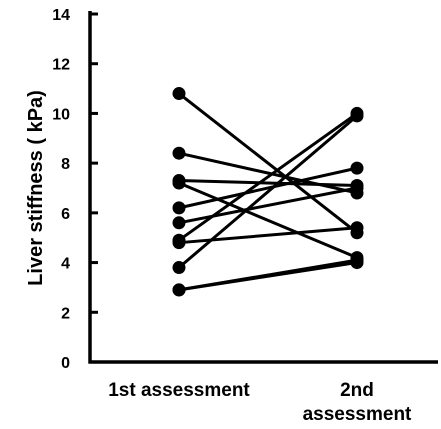  What do you see at coordinates (61, 114) in the screenshot?
I see `y-tick-label: 10` at bounding box center [61, 114].